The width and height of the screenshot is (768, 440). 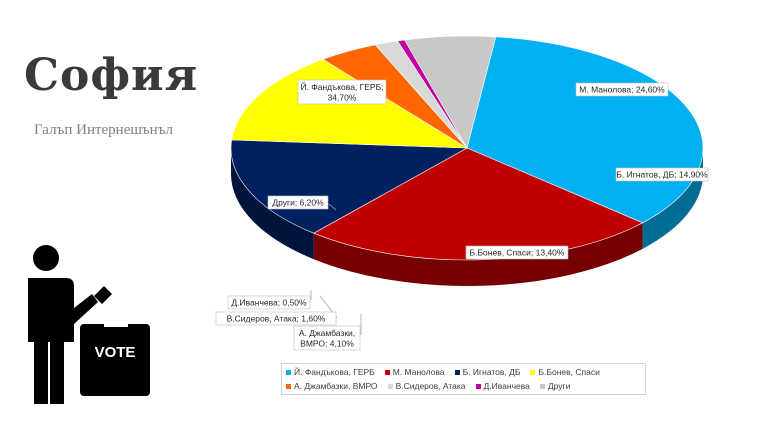 I want to click on legend-label-7: Други, so click(x=559, y=386).